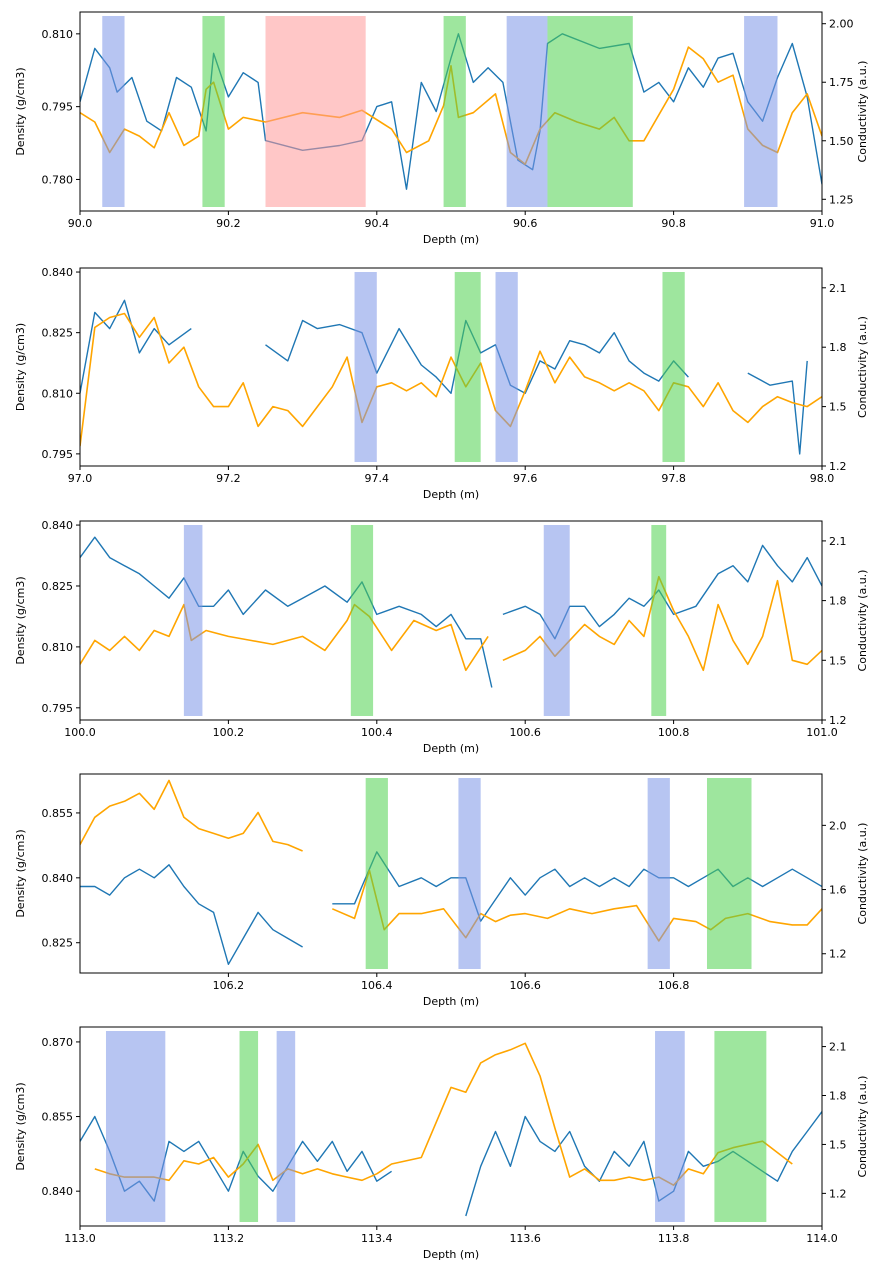 The image size is (875, 1267). Describe the element at coordinates (674, 985) in the screenshot. I see `x-tick-label: 106.8` at that location.